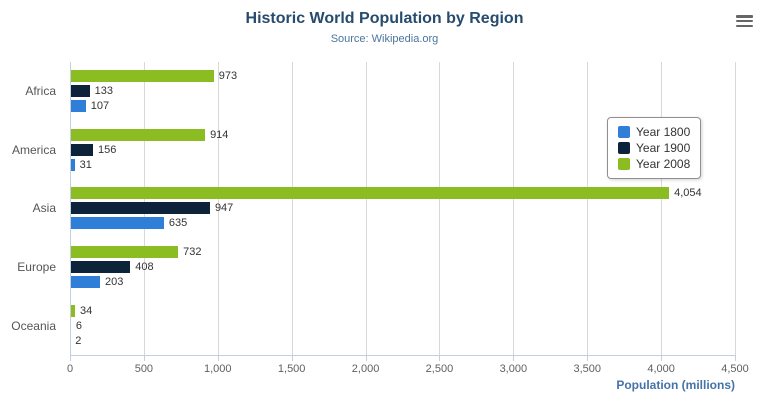  I want to click on bar-value-label: 4,054, so click(688, 193).